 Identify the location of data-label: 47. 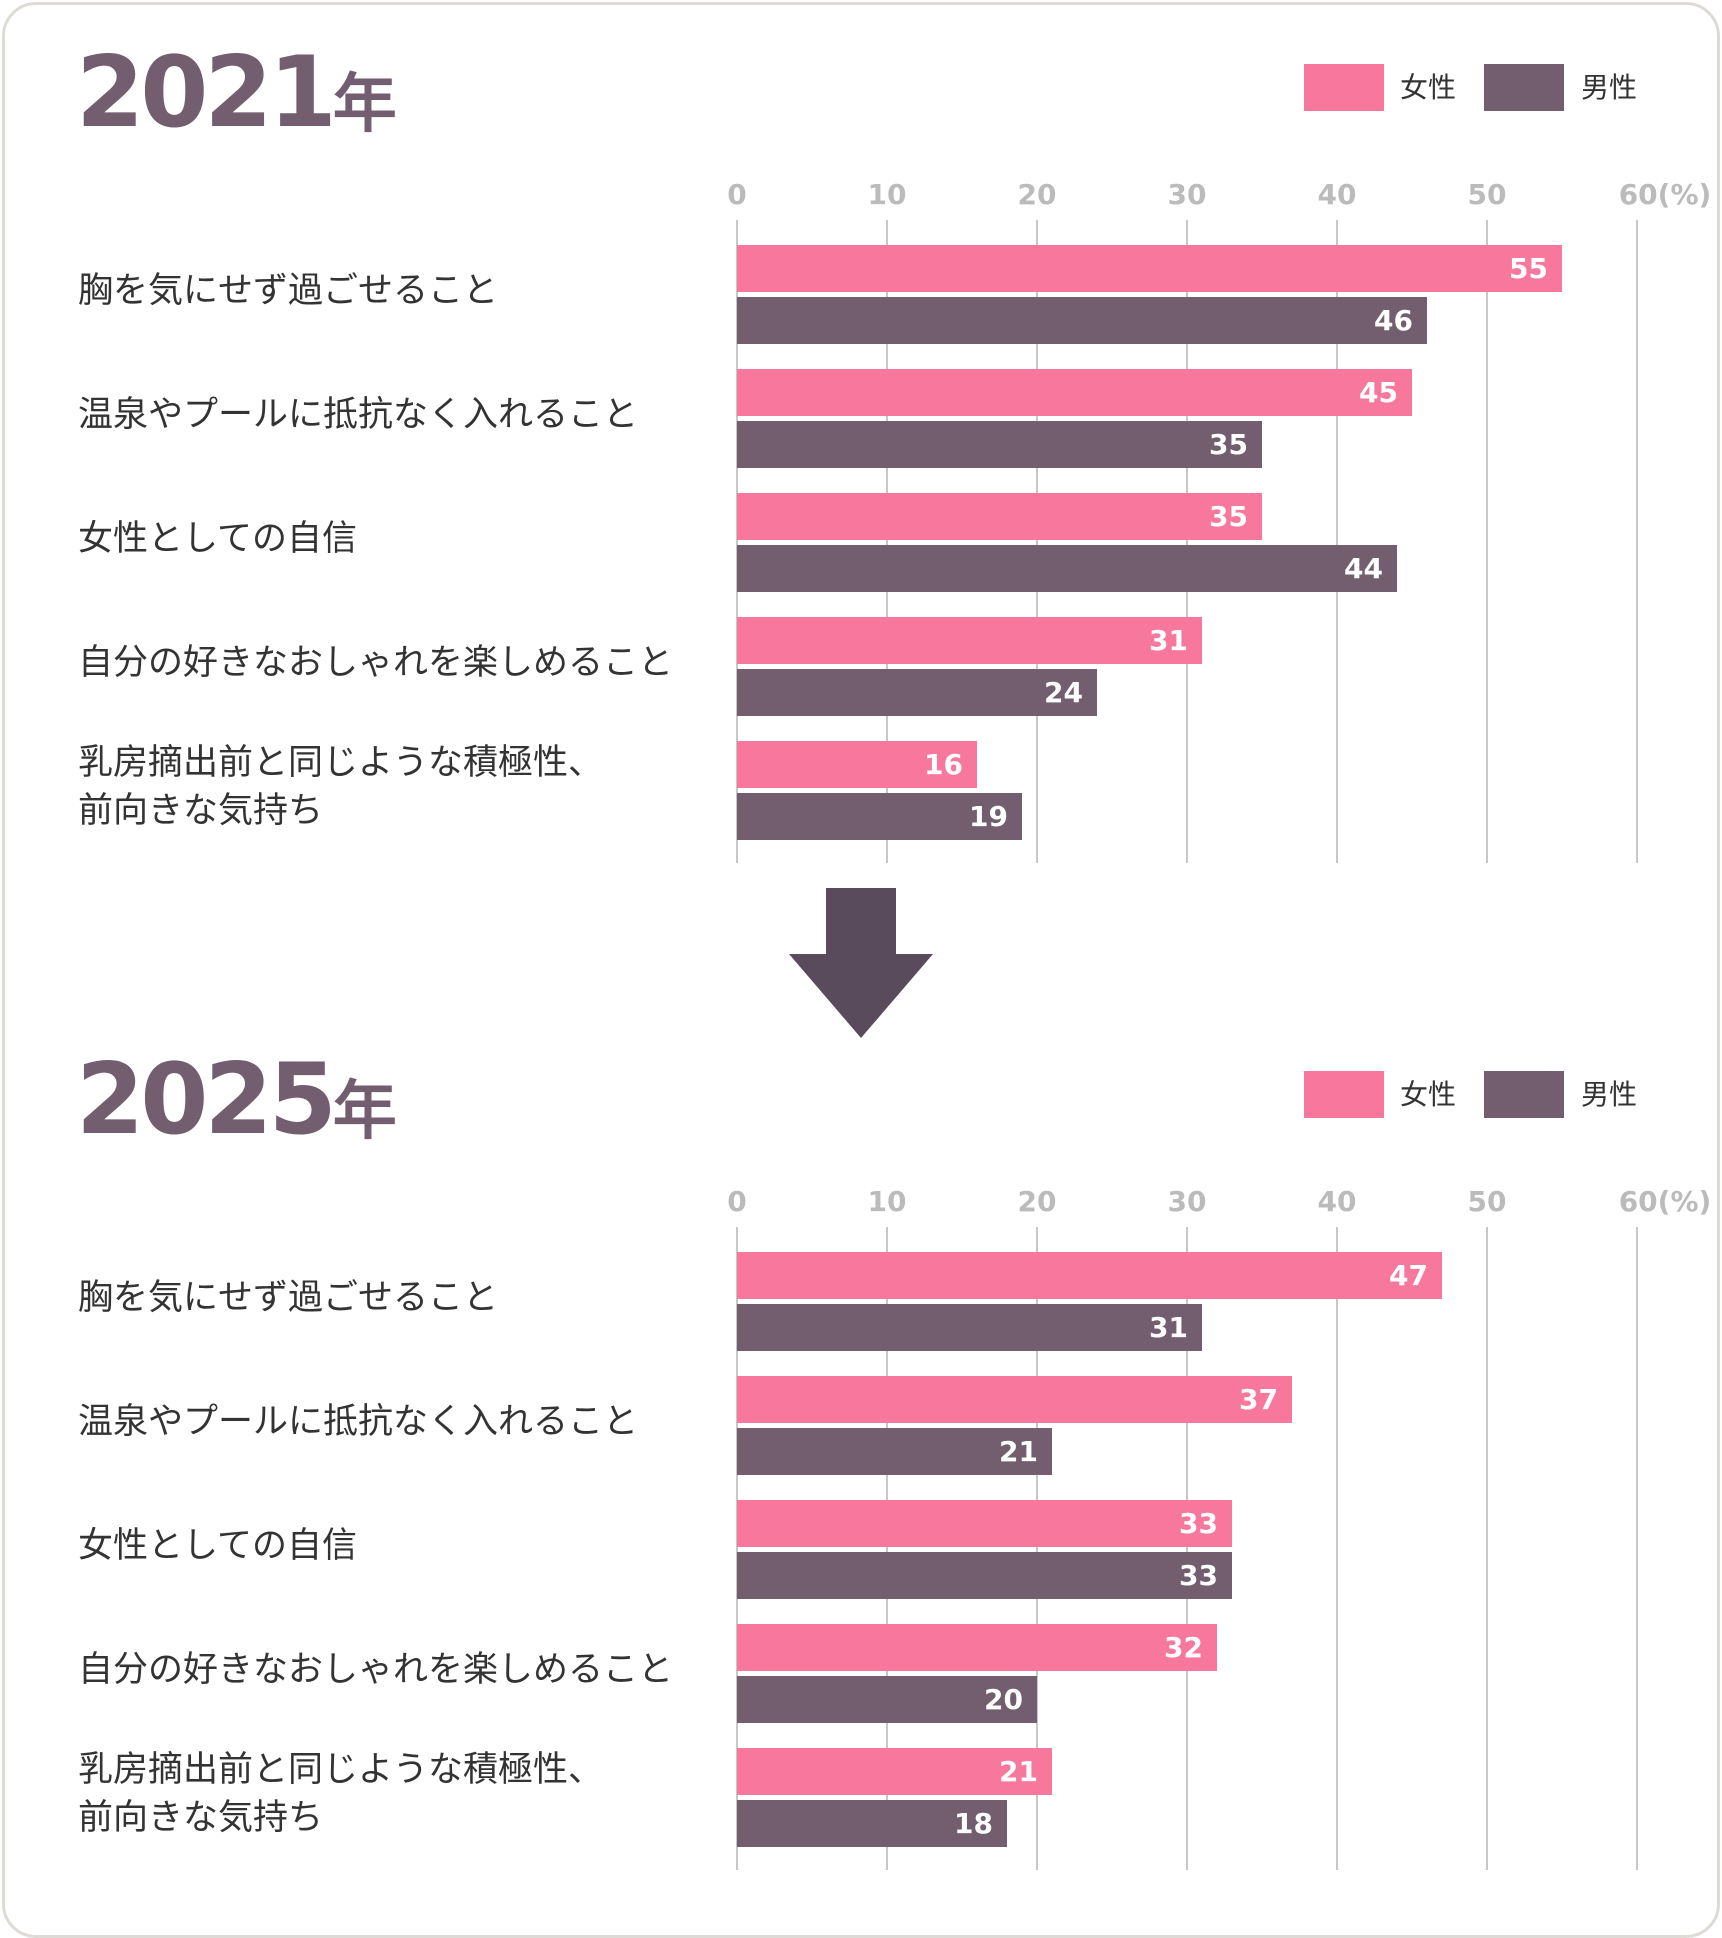
(1408, 1275).